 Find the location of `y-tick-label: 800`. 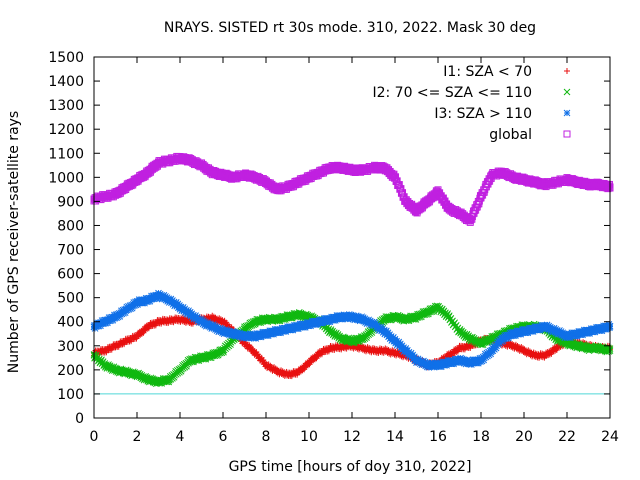

y-tick-label: 800 is located at coordinates (70, 226).